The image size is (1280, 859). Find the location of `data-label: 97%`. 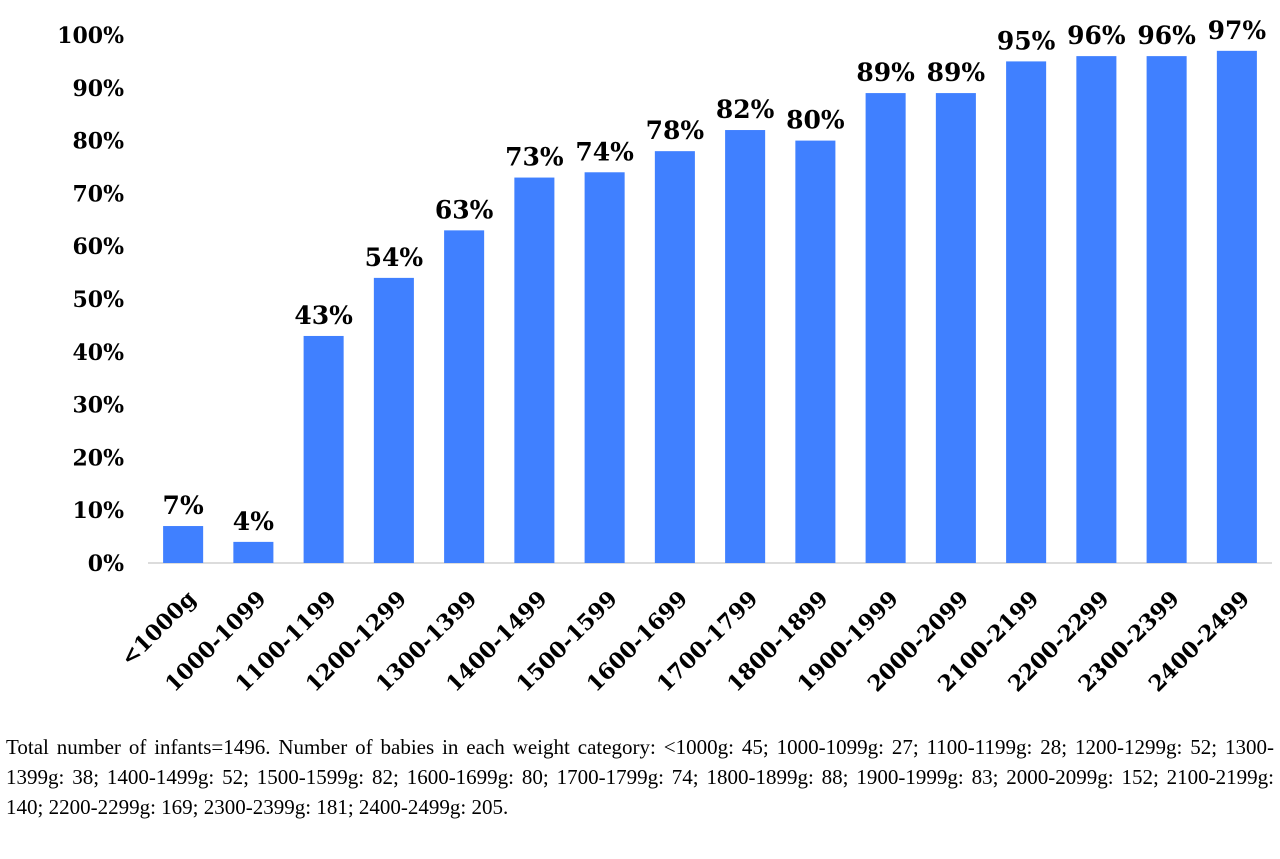

data-label: 97% is located at coordinates (1237, 30).